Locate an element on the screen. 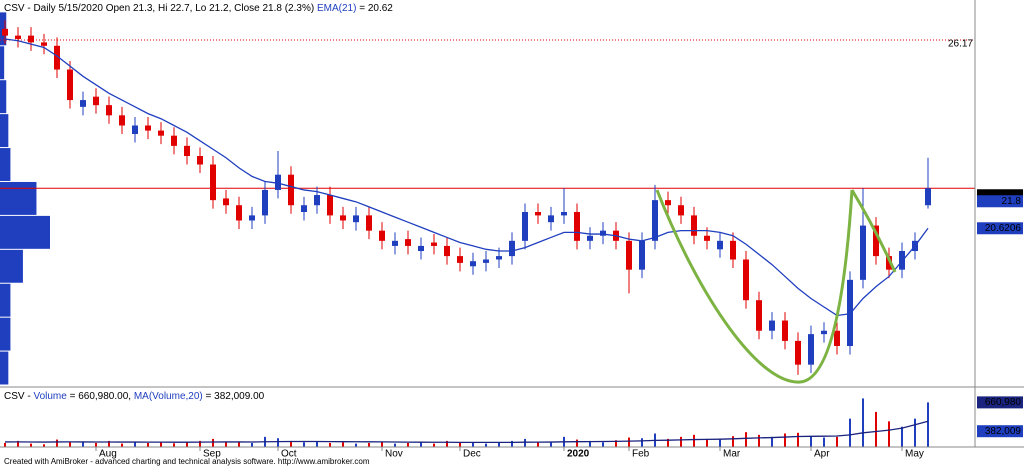 The height and width of the screenshot is (467, 1024). x-tick-label: Aug is located at coordinates (108, 454).